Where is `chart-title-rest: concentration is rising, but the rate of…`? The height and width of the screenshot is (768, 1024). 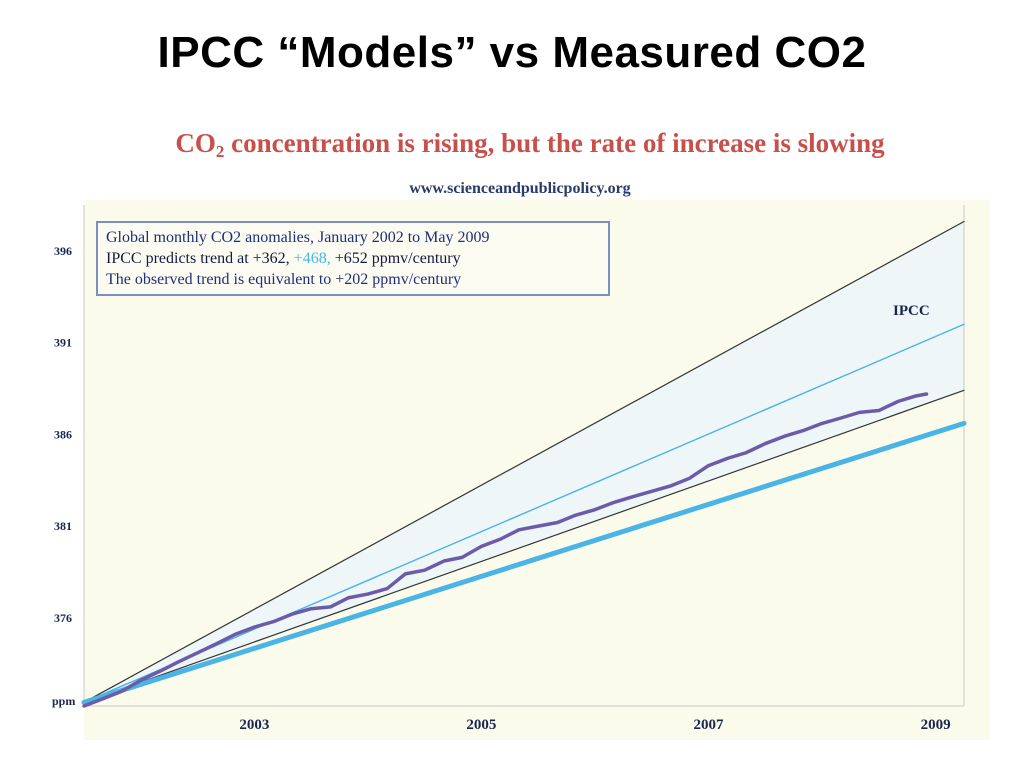
chart-title-rest: concentration is rising, but the rate of… is located at coordinates (554, 143).